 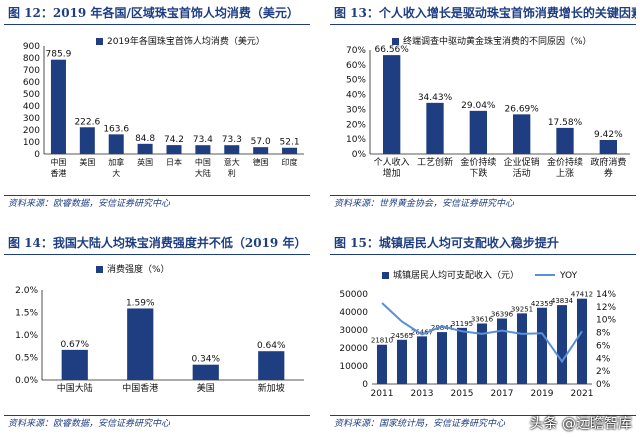 I want to click on data-label: 9.42%, so click(x=608, y=135).